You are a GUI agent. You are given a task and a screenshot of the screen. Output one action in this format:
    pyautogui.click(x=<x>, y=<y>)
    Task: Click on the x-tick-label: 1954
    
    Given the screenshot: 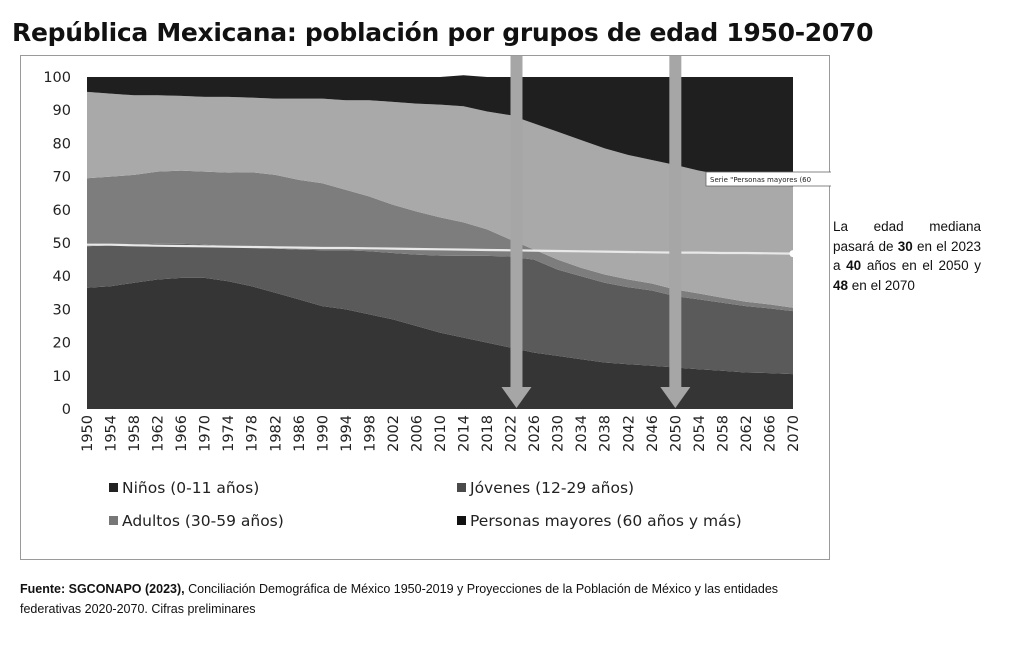 What is the action you would take?
    pyautogui.click(x=112, y=433)
    